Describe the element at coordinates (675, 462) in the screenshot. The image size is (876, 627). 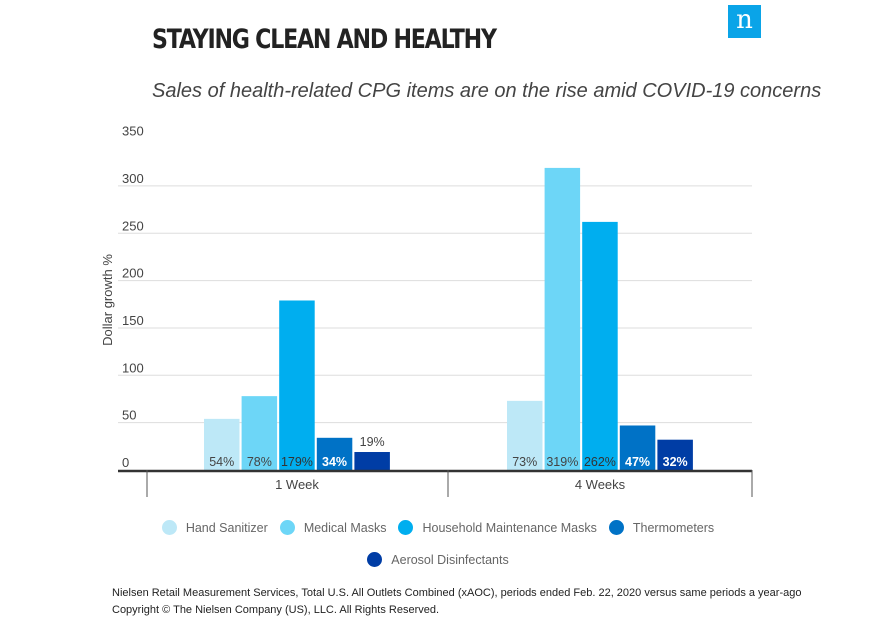
I see `data-label: 32%` at that location.